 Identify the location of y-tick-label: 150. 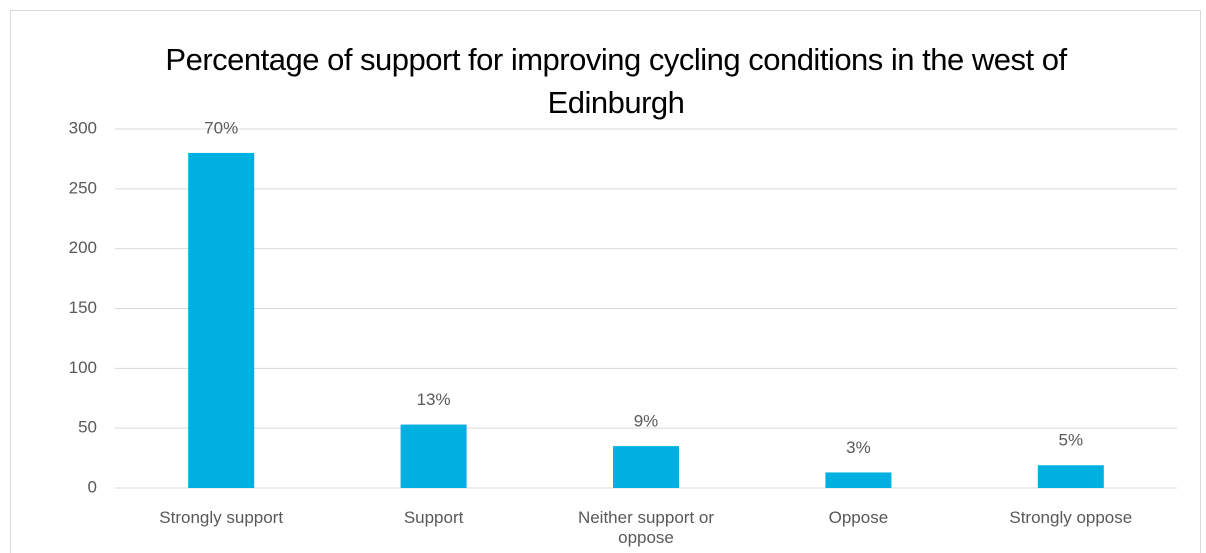
(83, 307).